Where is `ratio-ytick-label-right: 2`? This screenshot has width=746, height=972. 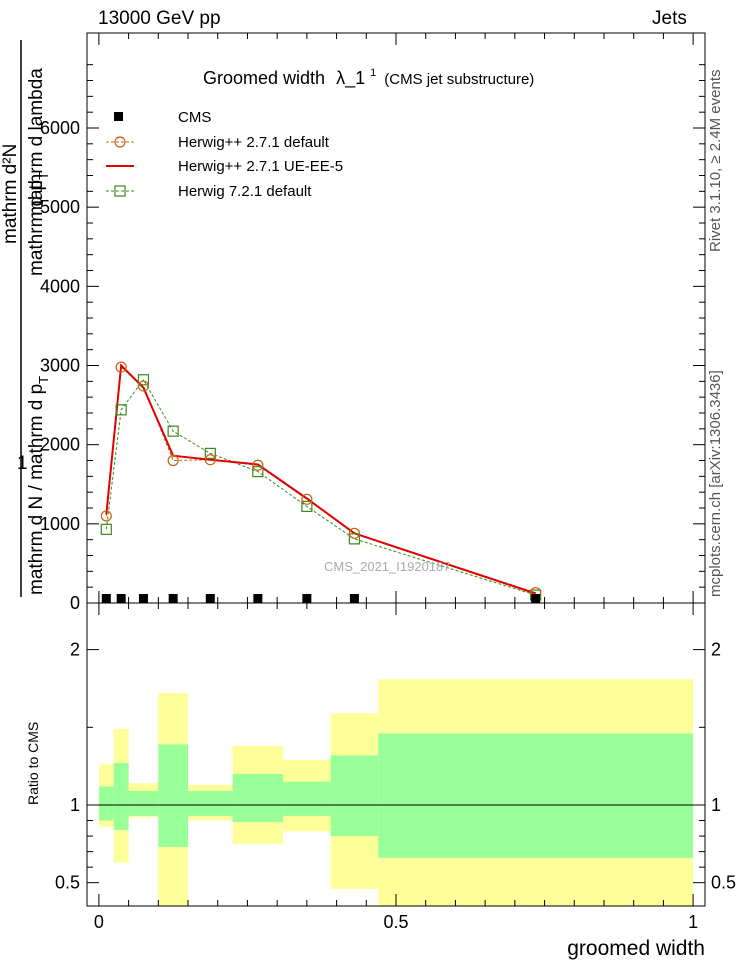 ratio-ytick-label-right: 2 is located at coordinates (716, 650).